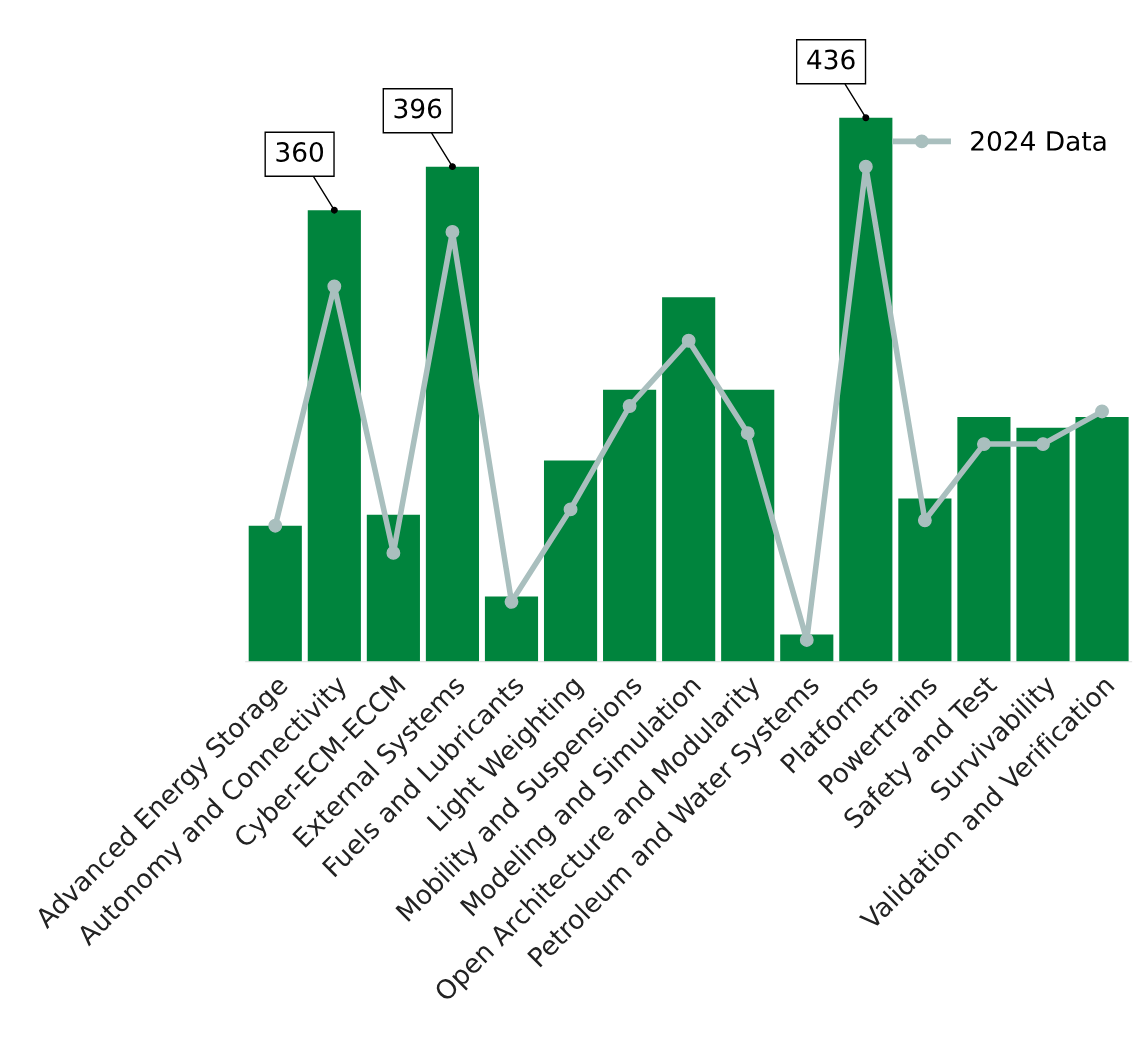 This screenshot has width=1143, height=1047. What do you see at coordinates (831, 59) in the screenshot?
I see `annotation: 436` at bounding box center [831, 59].